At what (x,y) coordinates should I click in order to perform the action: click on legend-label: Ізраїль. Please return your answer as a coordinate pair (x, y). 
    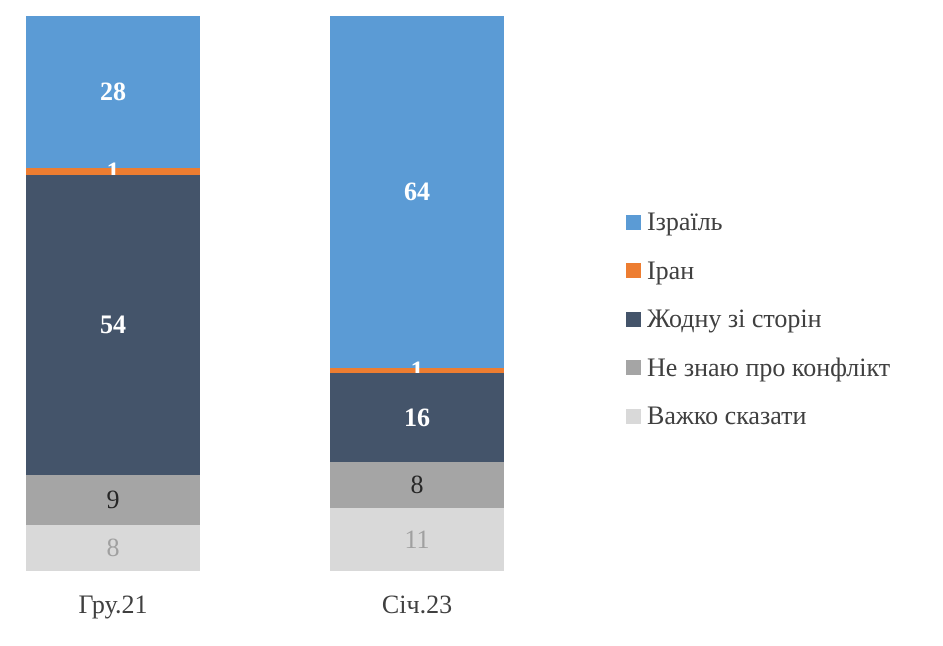
    Looking at the image, I should click on (685, 222).